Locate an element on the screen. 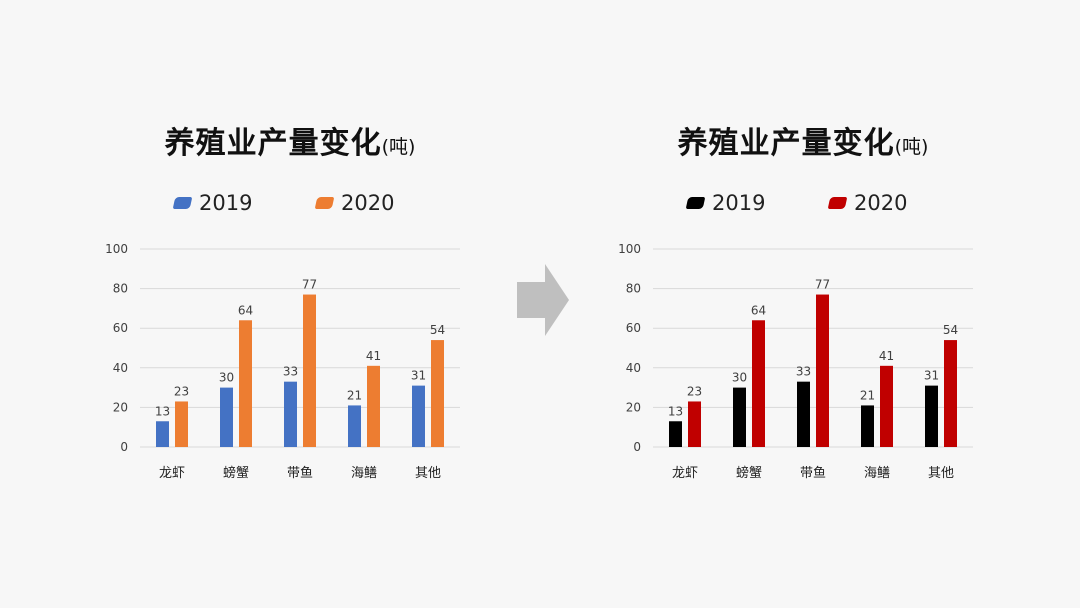 This screenshot has height=608, width=1080. right-arrow-icon is located at coordinates (543, 300).